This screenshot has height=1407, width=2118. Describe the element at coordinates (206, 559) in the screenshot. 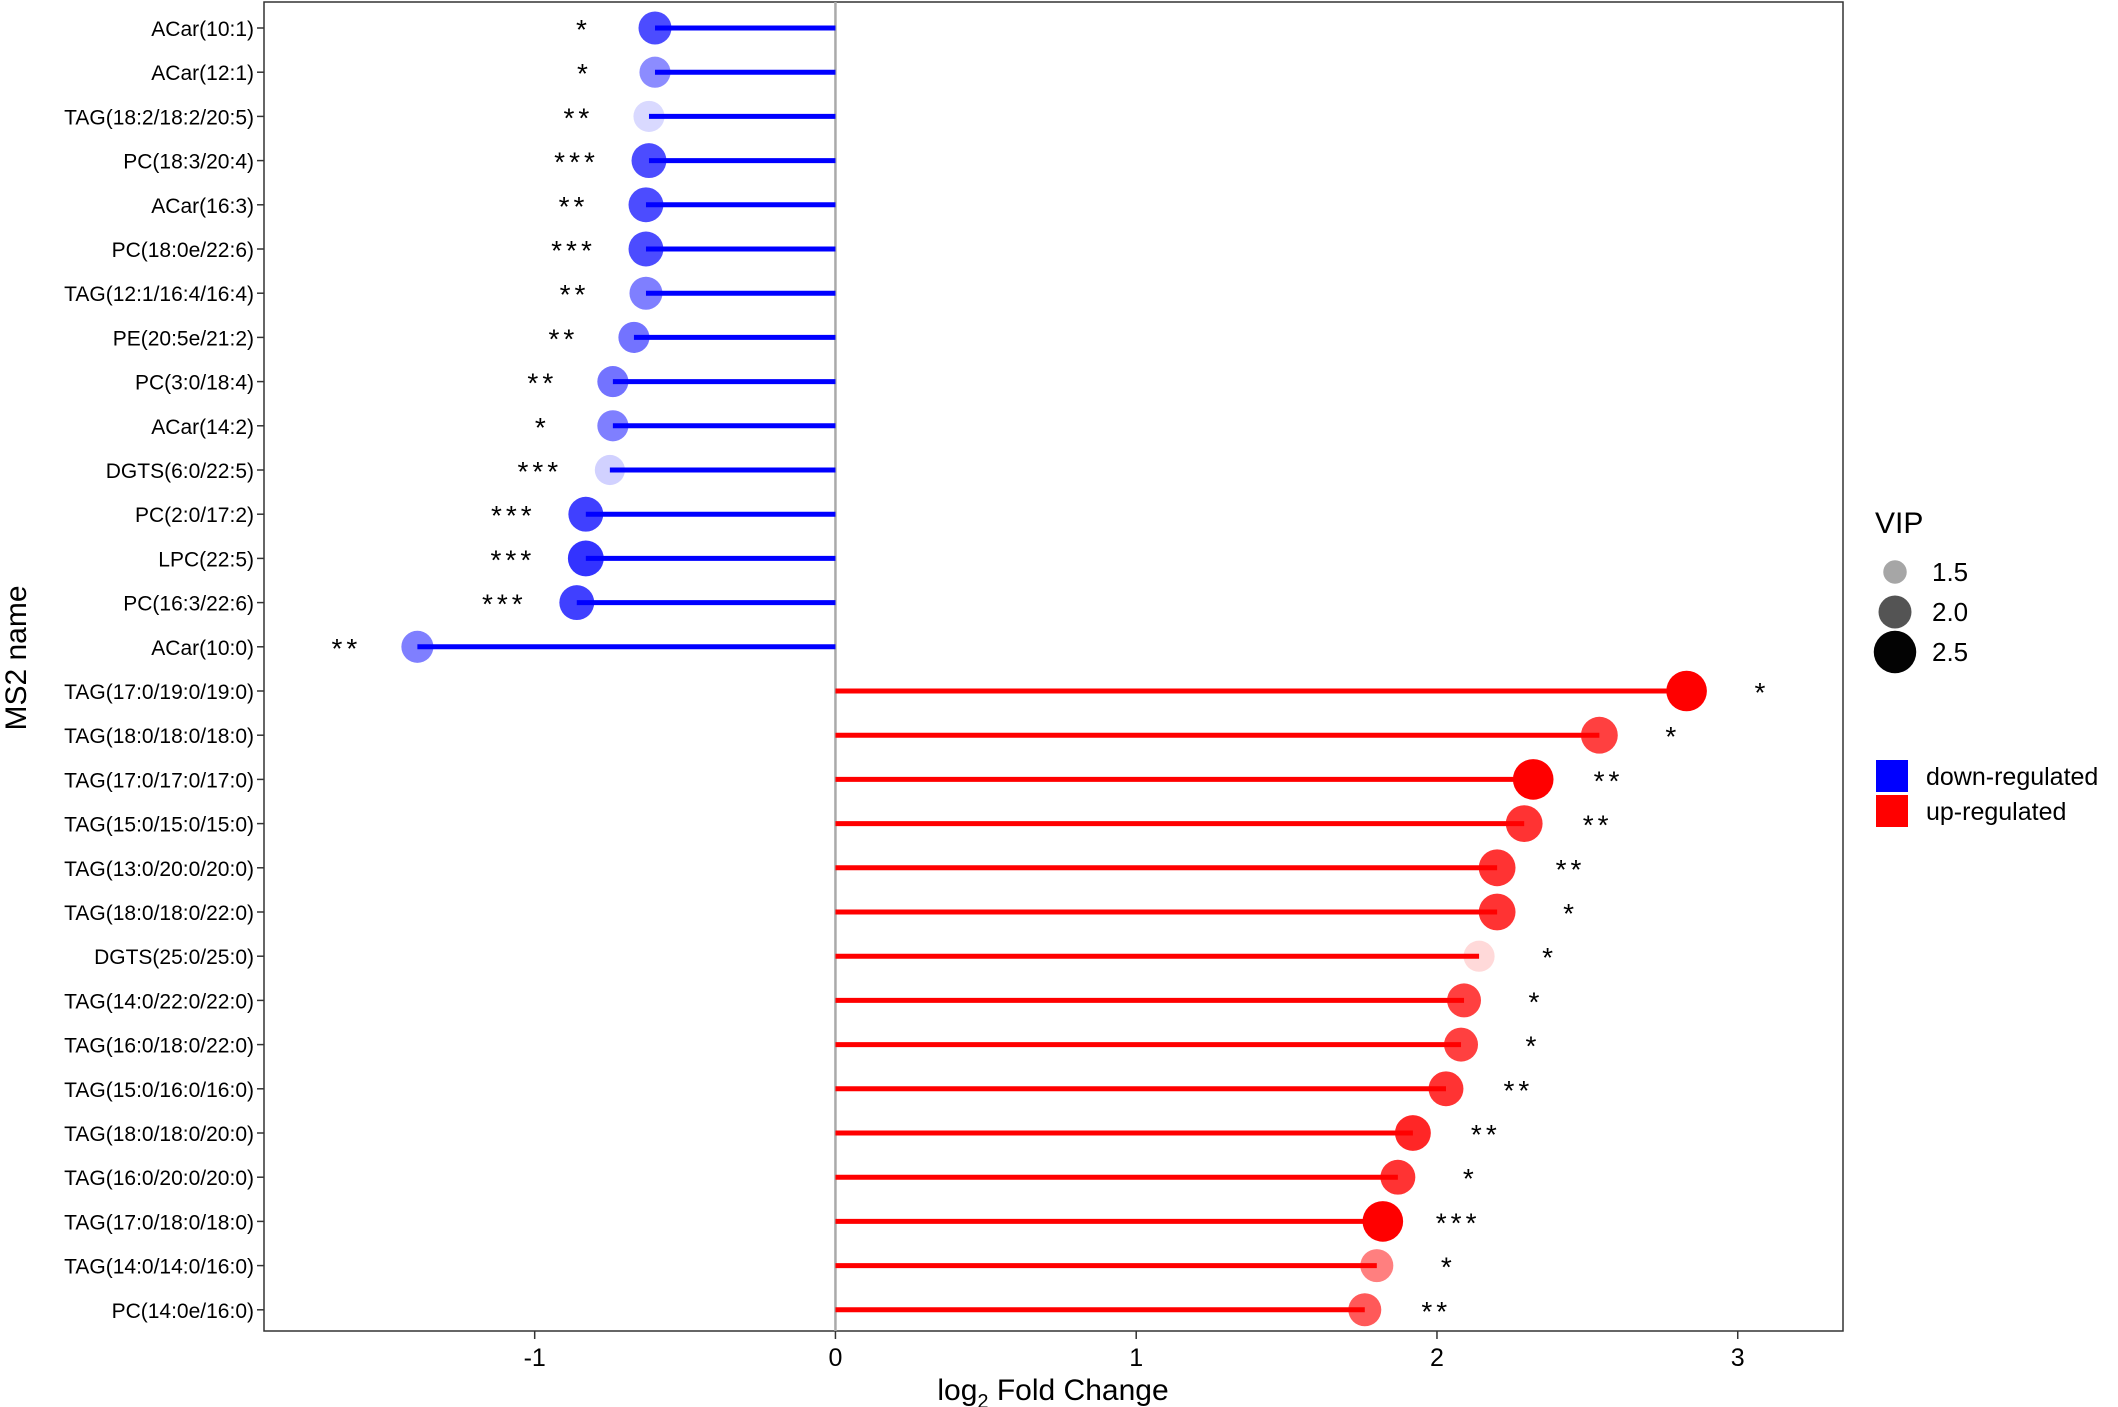

I see `y-tick-label: LPC(22:5)` at that location.